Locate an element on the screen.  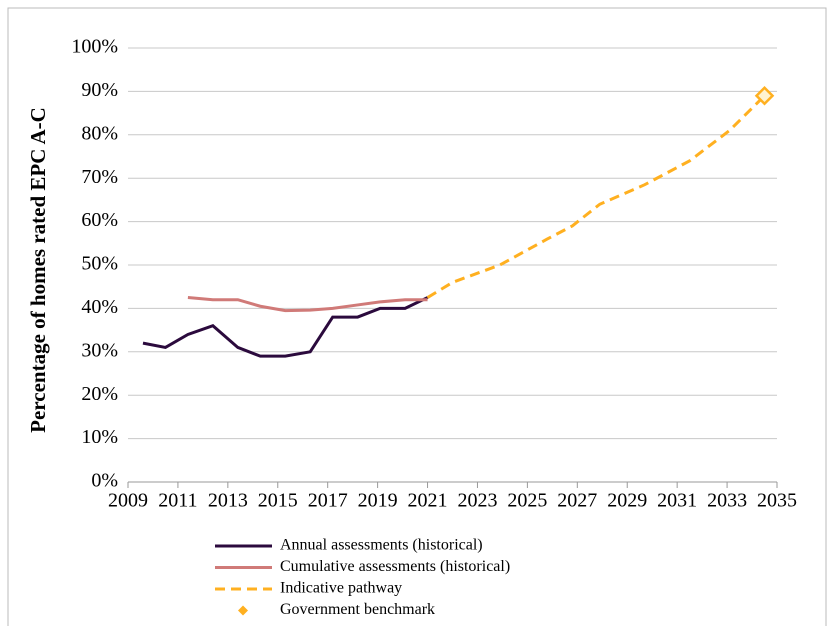
legend-label: Indicative pathway is located at coordinates (341, 588).